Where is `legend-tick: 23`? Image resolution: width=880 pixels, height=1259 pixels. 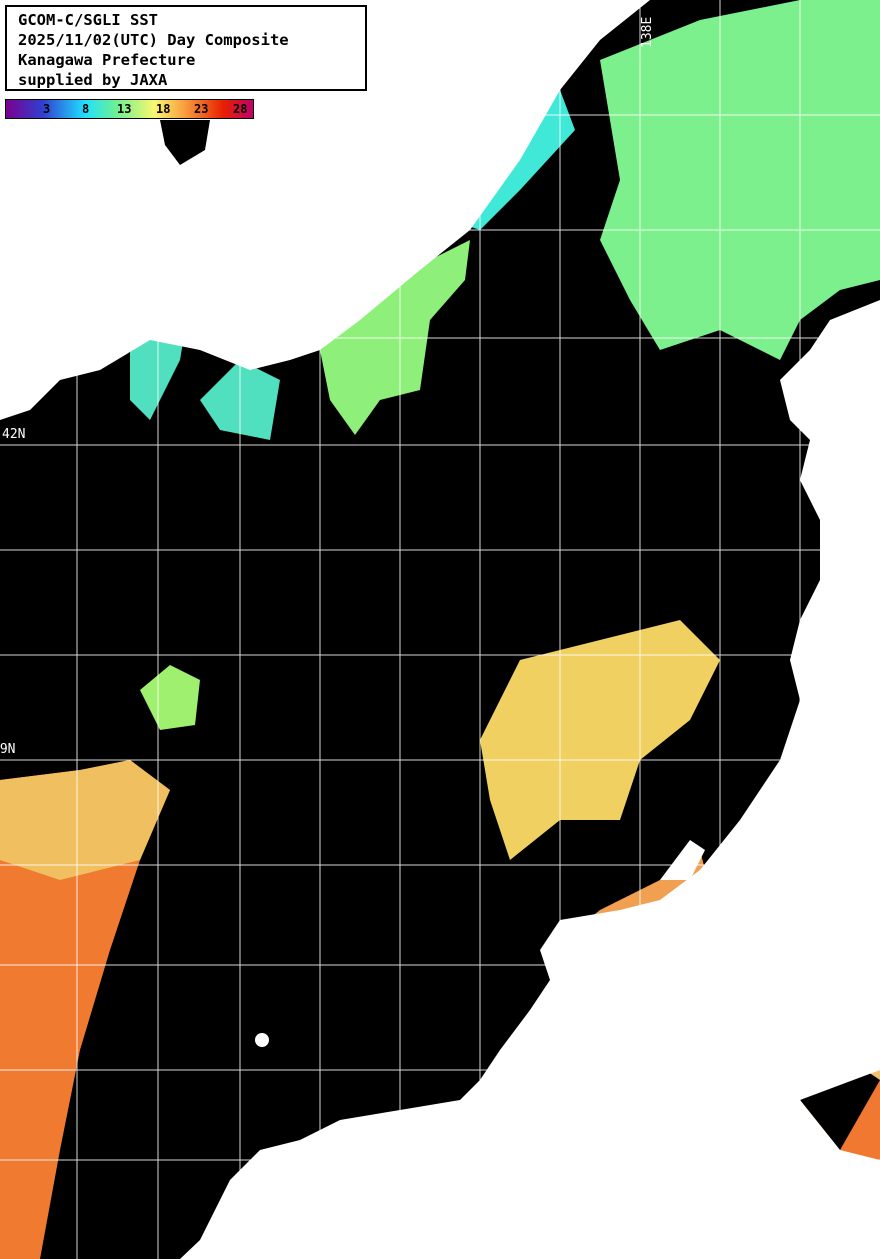
legend-tick: 23 is located at coordinates (201, 109).